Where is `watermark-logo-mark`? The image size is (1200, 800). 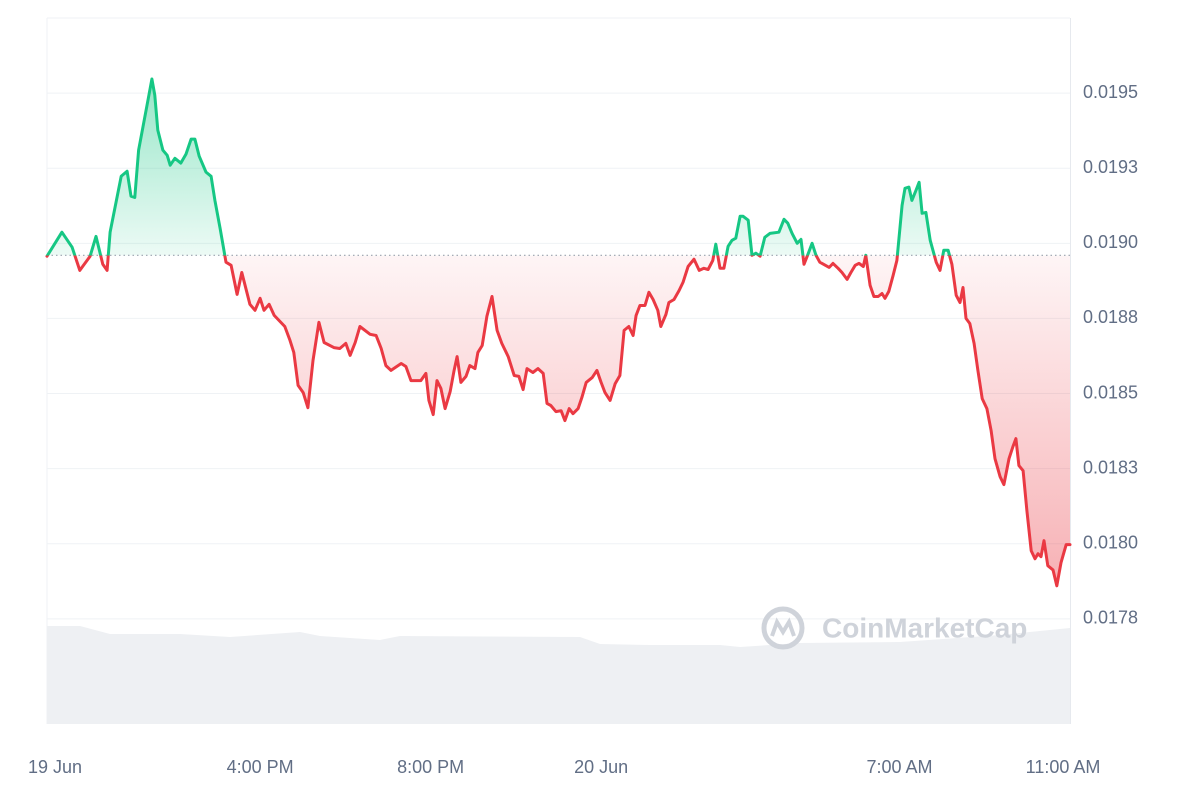 watermark-logo-mark is located at coordinates (783, 627).